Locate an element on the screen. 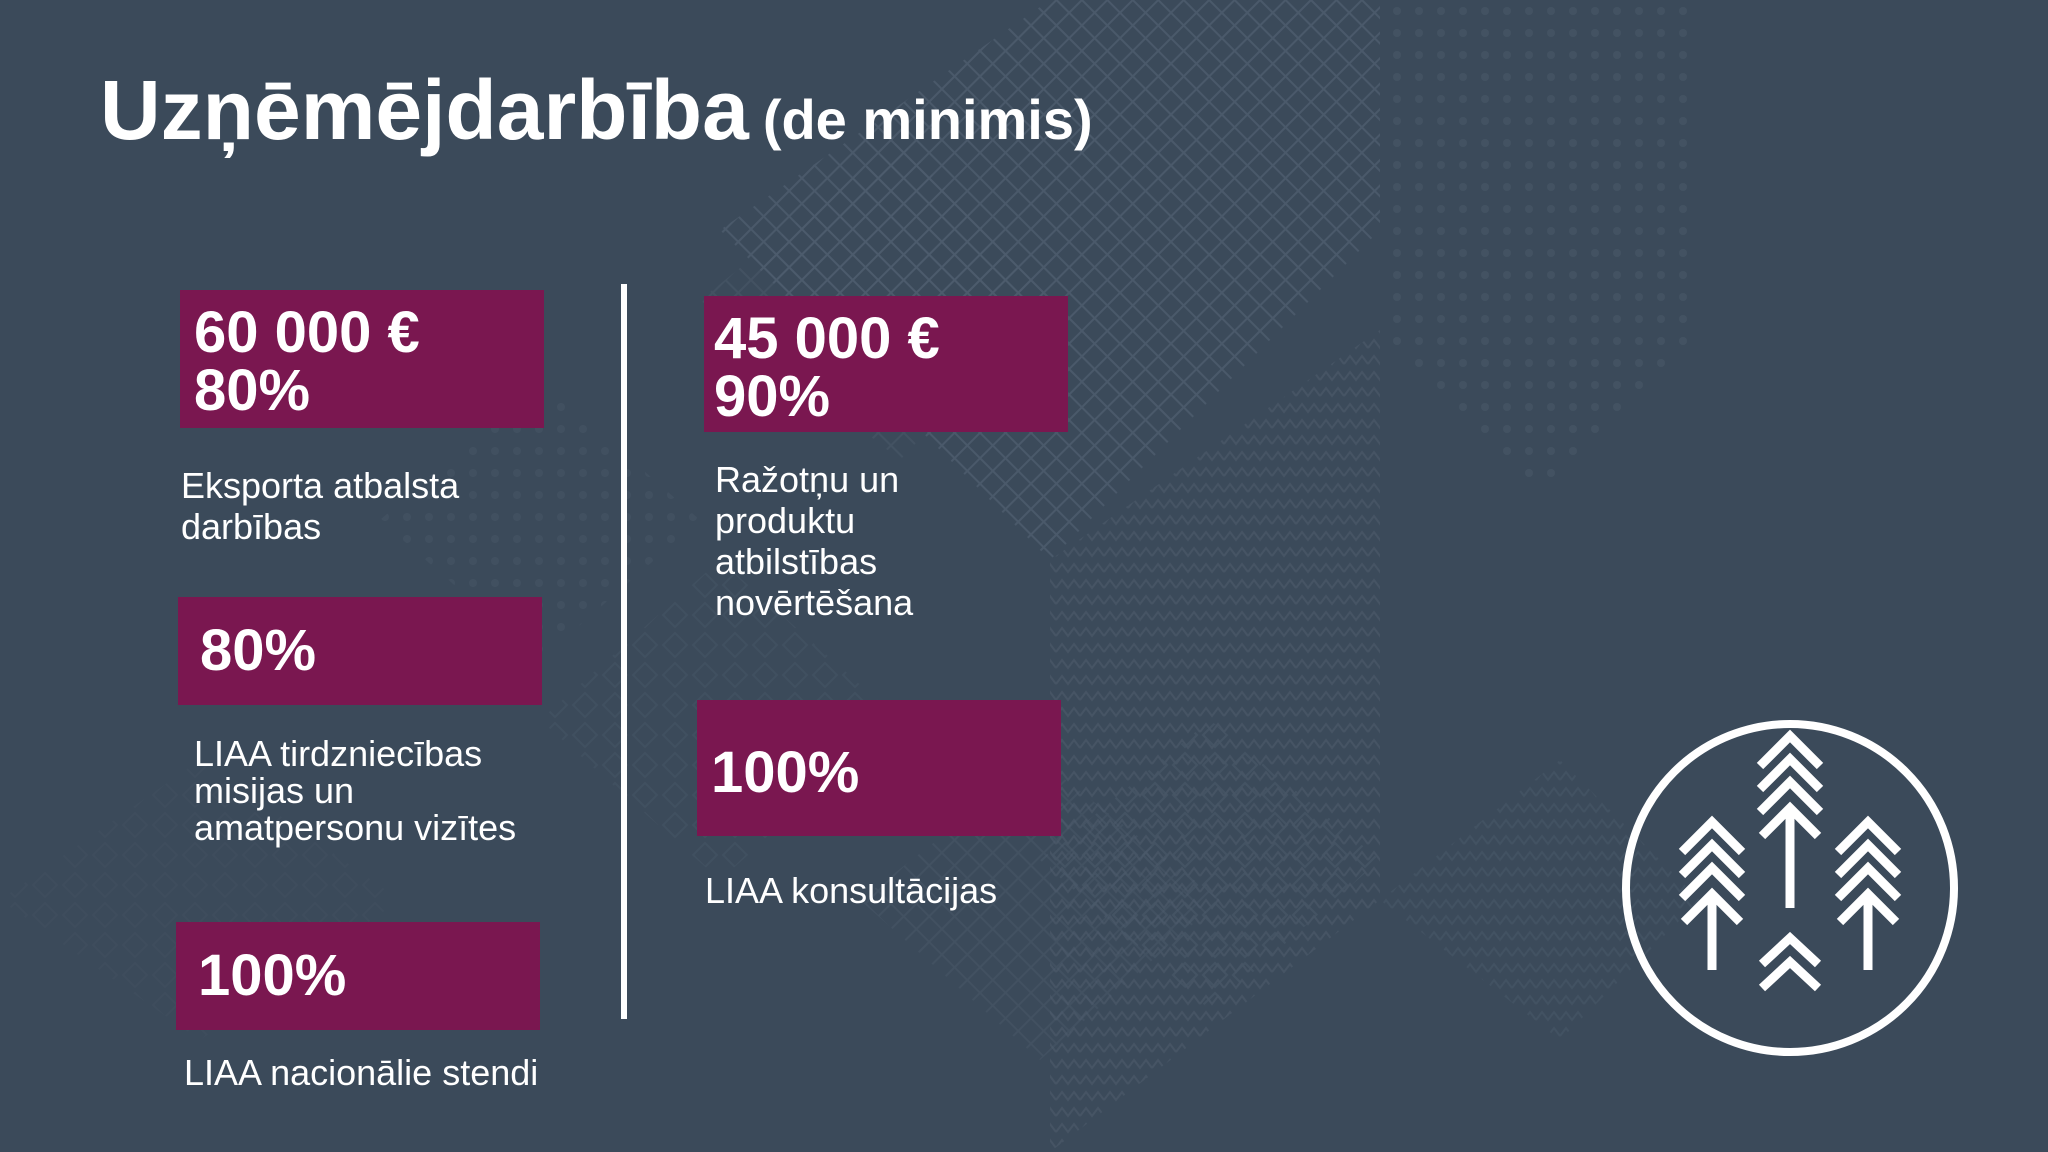 The height and width of the screenshot is (1152, 2048). title-subtitle: (de minimis) is located at coordinates (927, 119).